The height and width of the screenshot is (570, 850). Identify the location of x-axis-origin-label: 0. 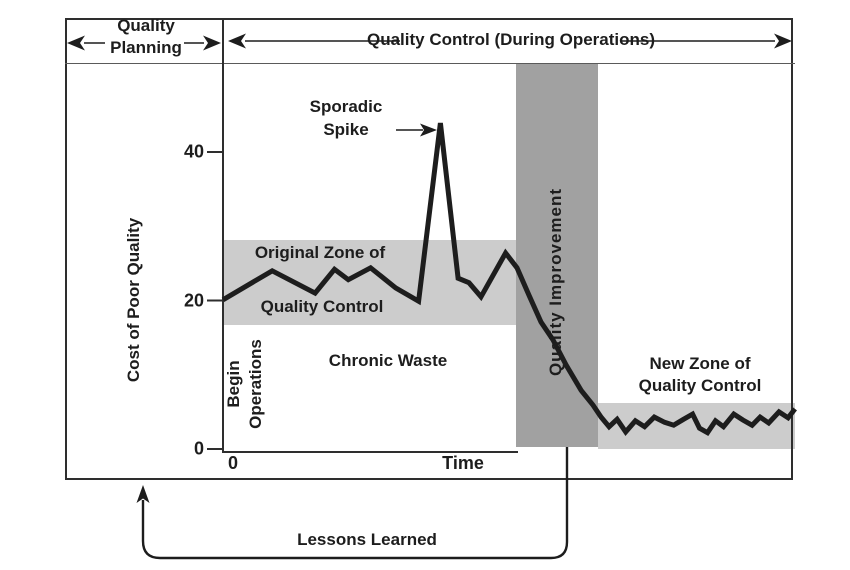
(233, 463).